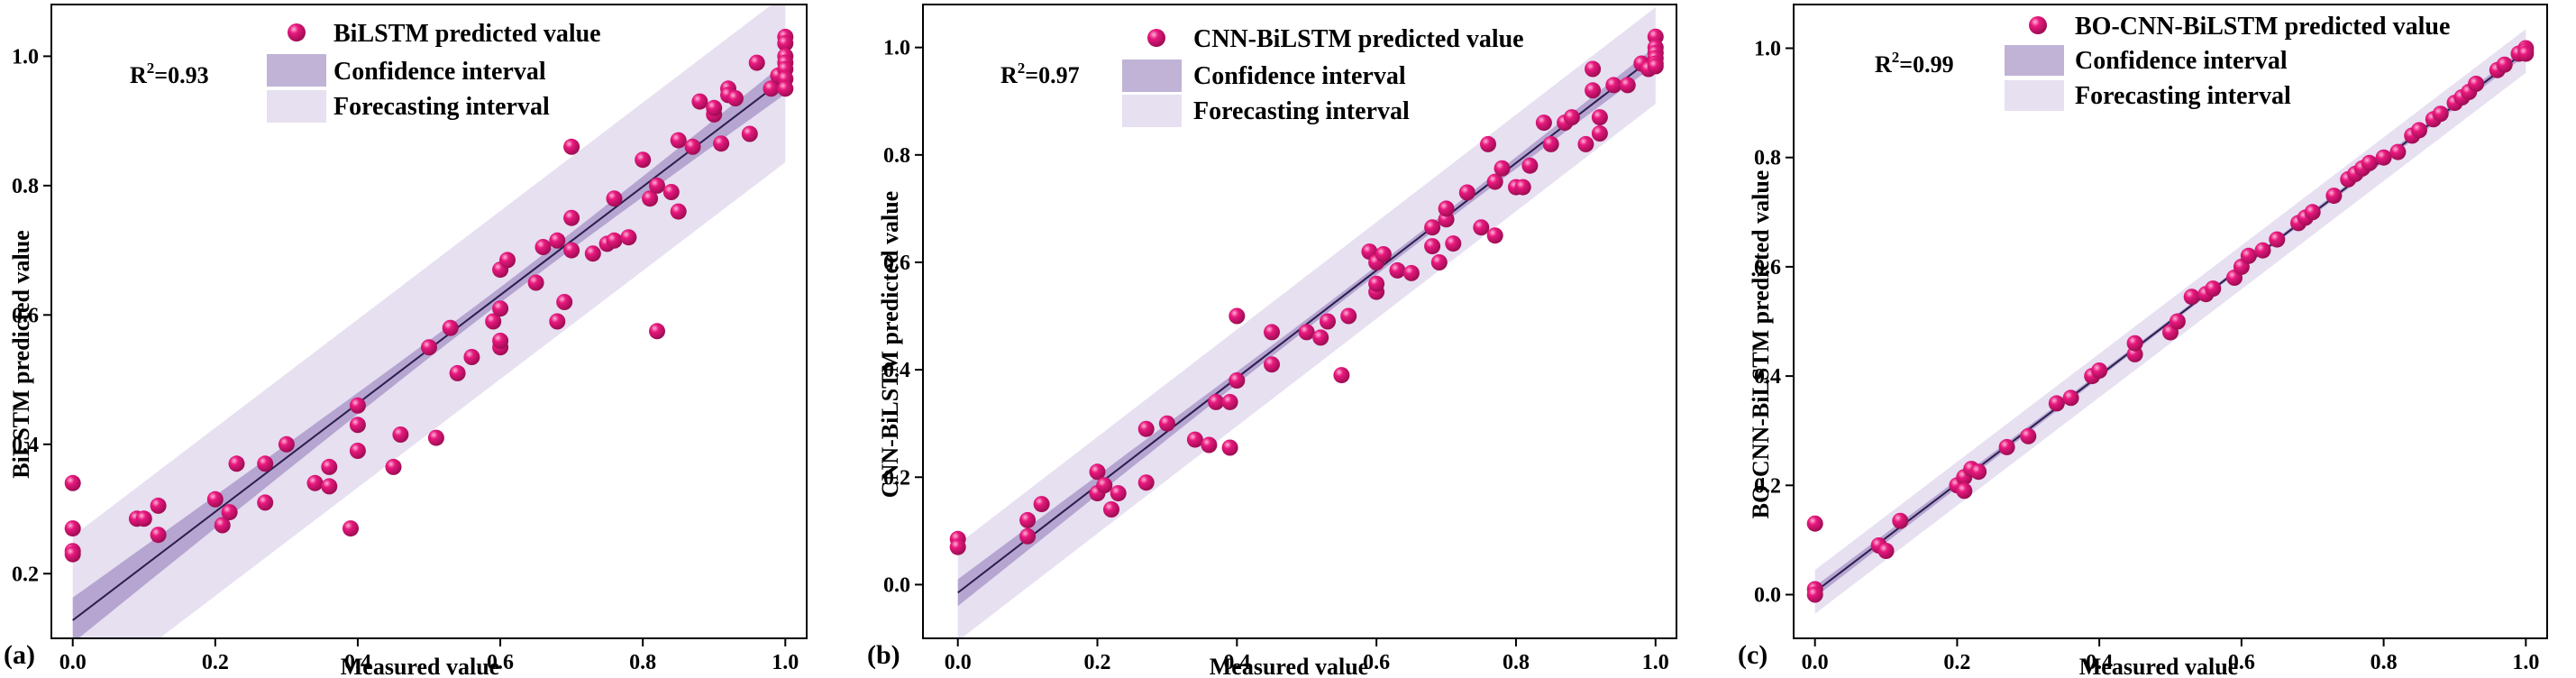  What do you see at coordinates (1301, 111) in the screenshot?
I see `panel-b-legend-forecast-label: Forecasting interval` at bounding box center [1301, 111].